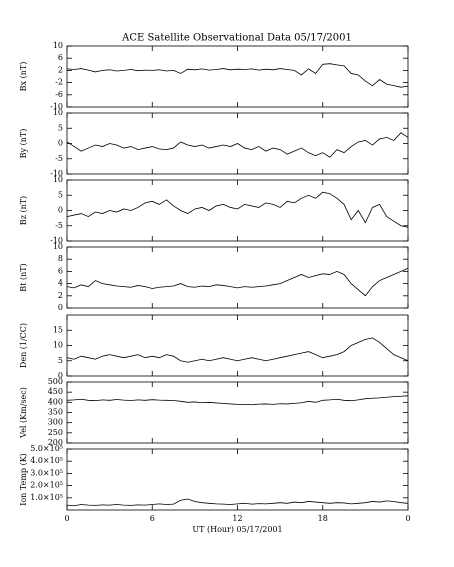 This screenshot has width=454, height=567. I want to click on y-tick-label: 4.0×10⁵, so click(46, 460).